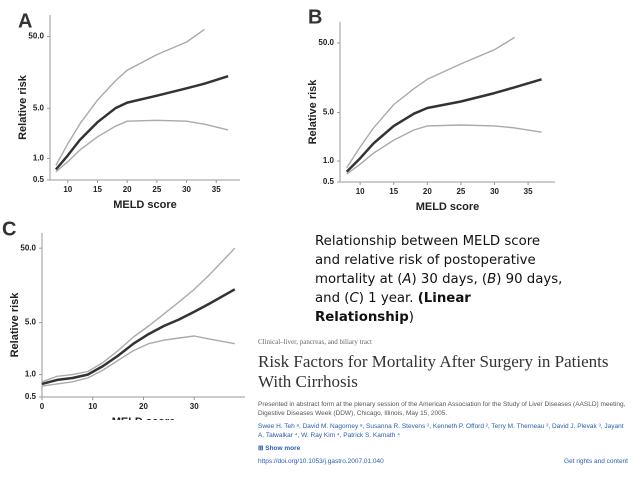 Image resolution: width=638 pixels, height=478 pixels. Describe the element at coordinates (411, 317) in the screenshot. I see `caption-text: )` at that location.